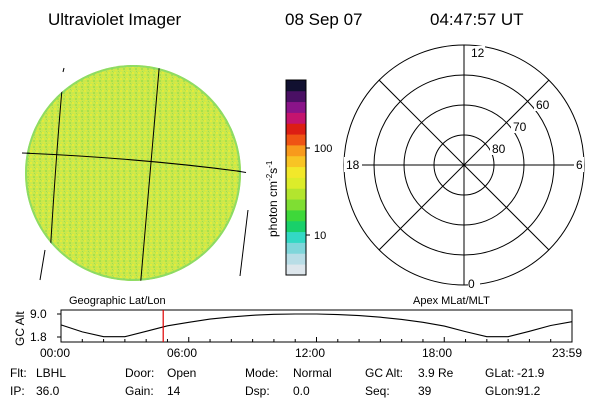 This screenshot has width=600, height=400. What do you see at coordinates (63, 70) in the screenshot?
I see `geo-longitude-tick-top` at bounding box center [63, 70].